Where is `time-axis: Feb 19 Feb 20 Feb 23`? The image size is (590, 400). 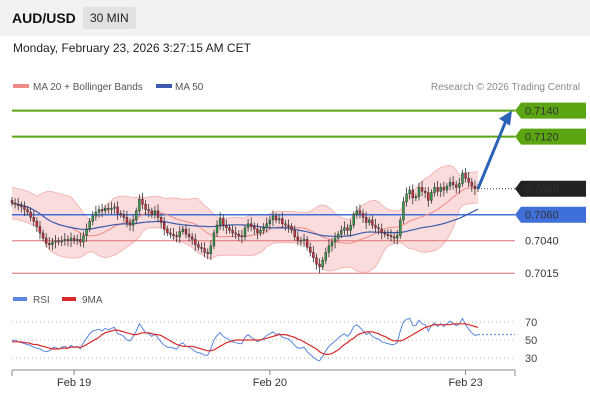
time-axis: Feb 19 Feb 20 Feb 23 is located at coordinates (263, 379).